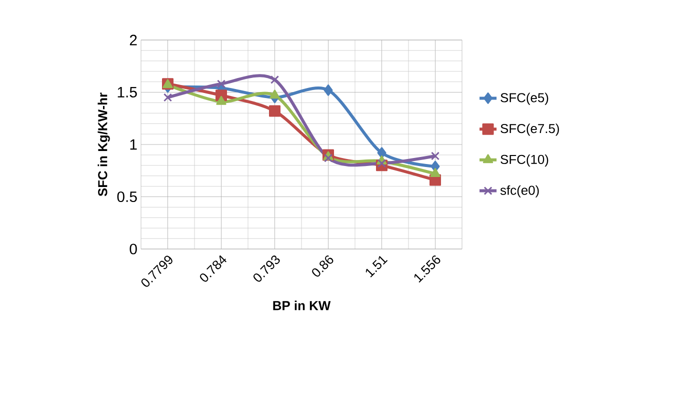  What do you see at coordinates (302, 305) in the screenshot?
I see `x-axis-title: BP in KW` at bounding box center [302, 305].